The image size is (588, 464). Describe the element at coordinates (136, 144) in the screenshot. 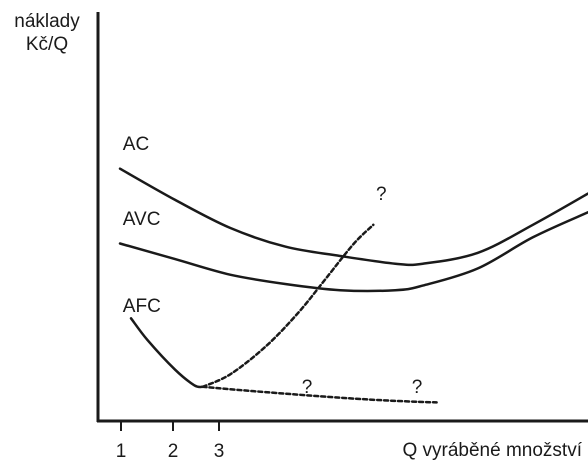

I see `label-ac: AC` at that location.